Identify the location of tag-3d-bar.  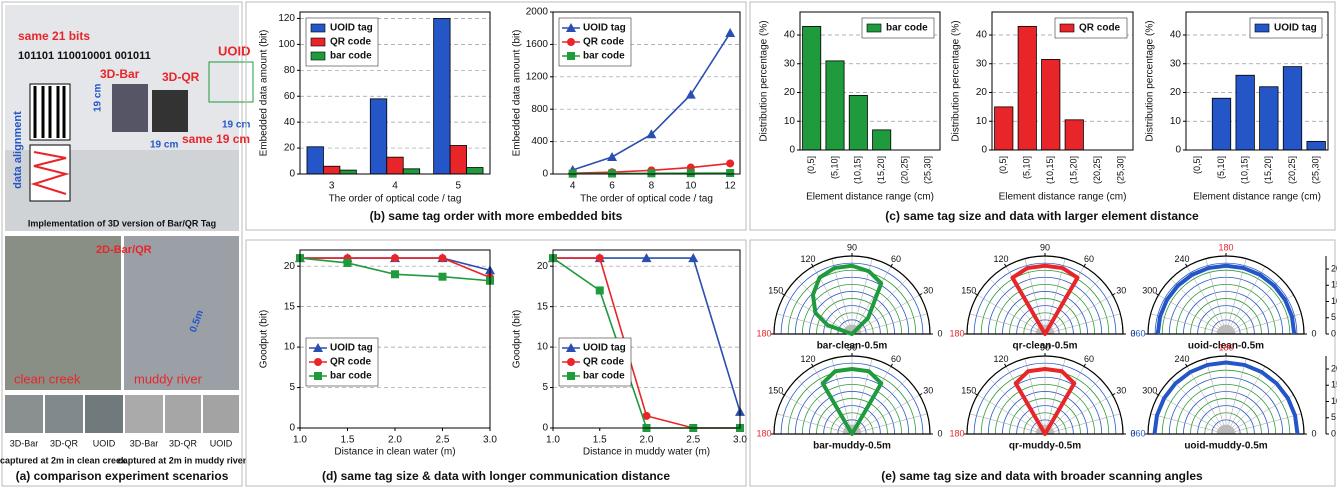
(130, 108).